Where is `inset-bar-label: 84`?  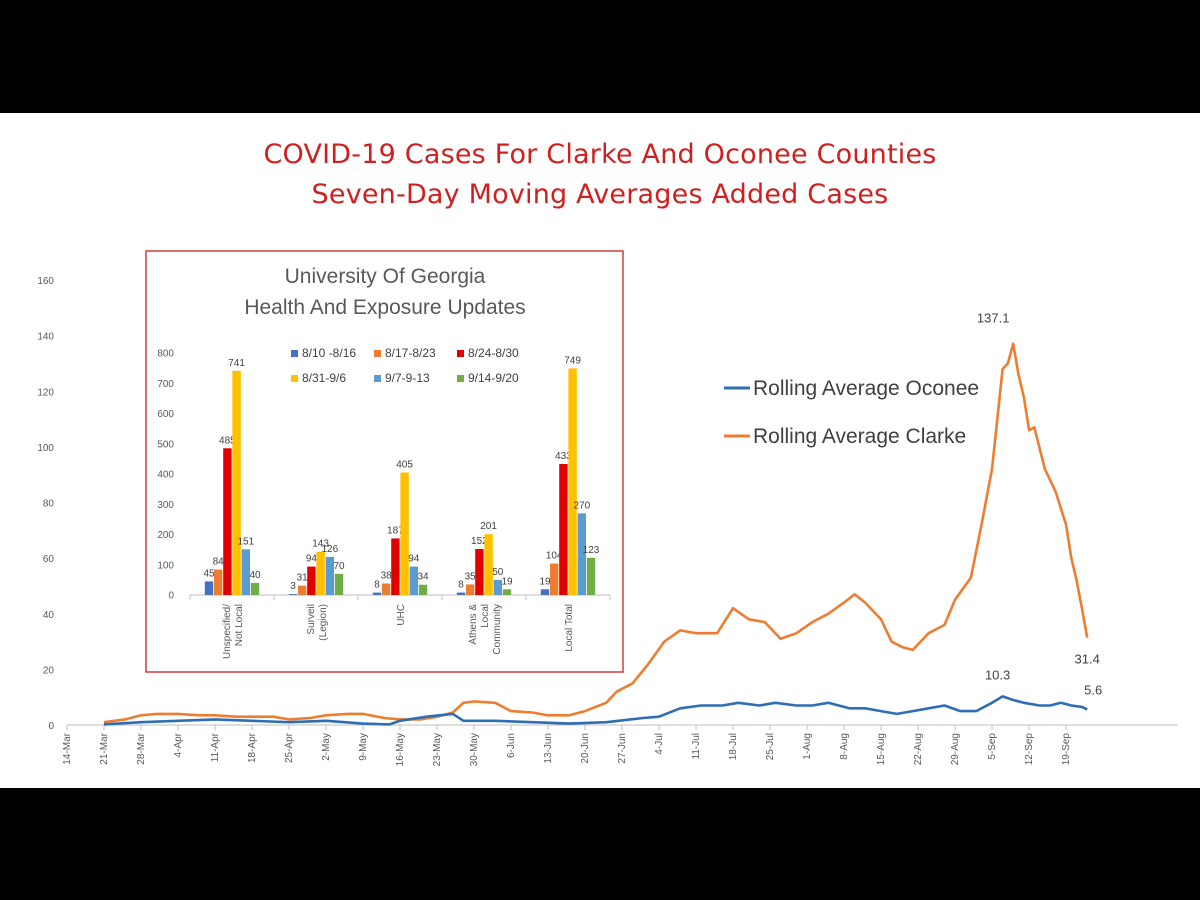
inset-bar-label: 84 is located at coordinates (219, 562).